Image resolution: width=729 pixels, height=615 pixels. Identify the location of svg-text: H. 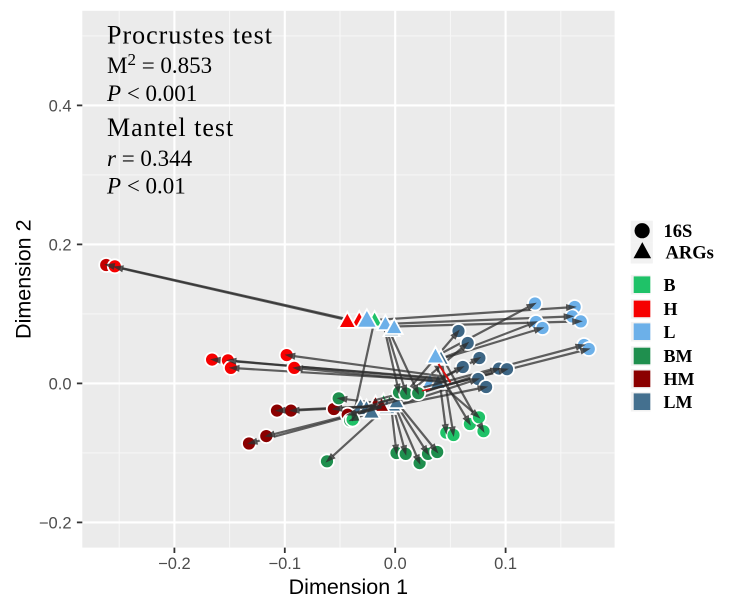
(671, 309).